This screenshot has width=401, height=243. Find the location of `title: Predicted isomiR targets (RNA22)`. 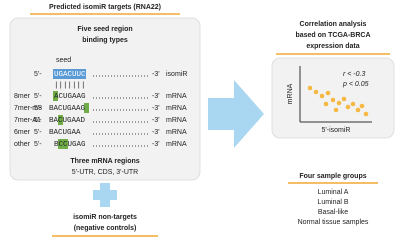

title: Predicted isomiR targets (RNA22) is located at coordinates (105, 7).